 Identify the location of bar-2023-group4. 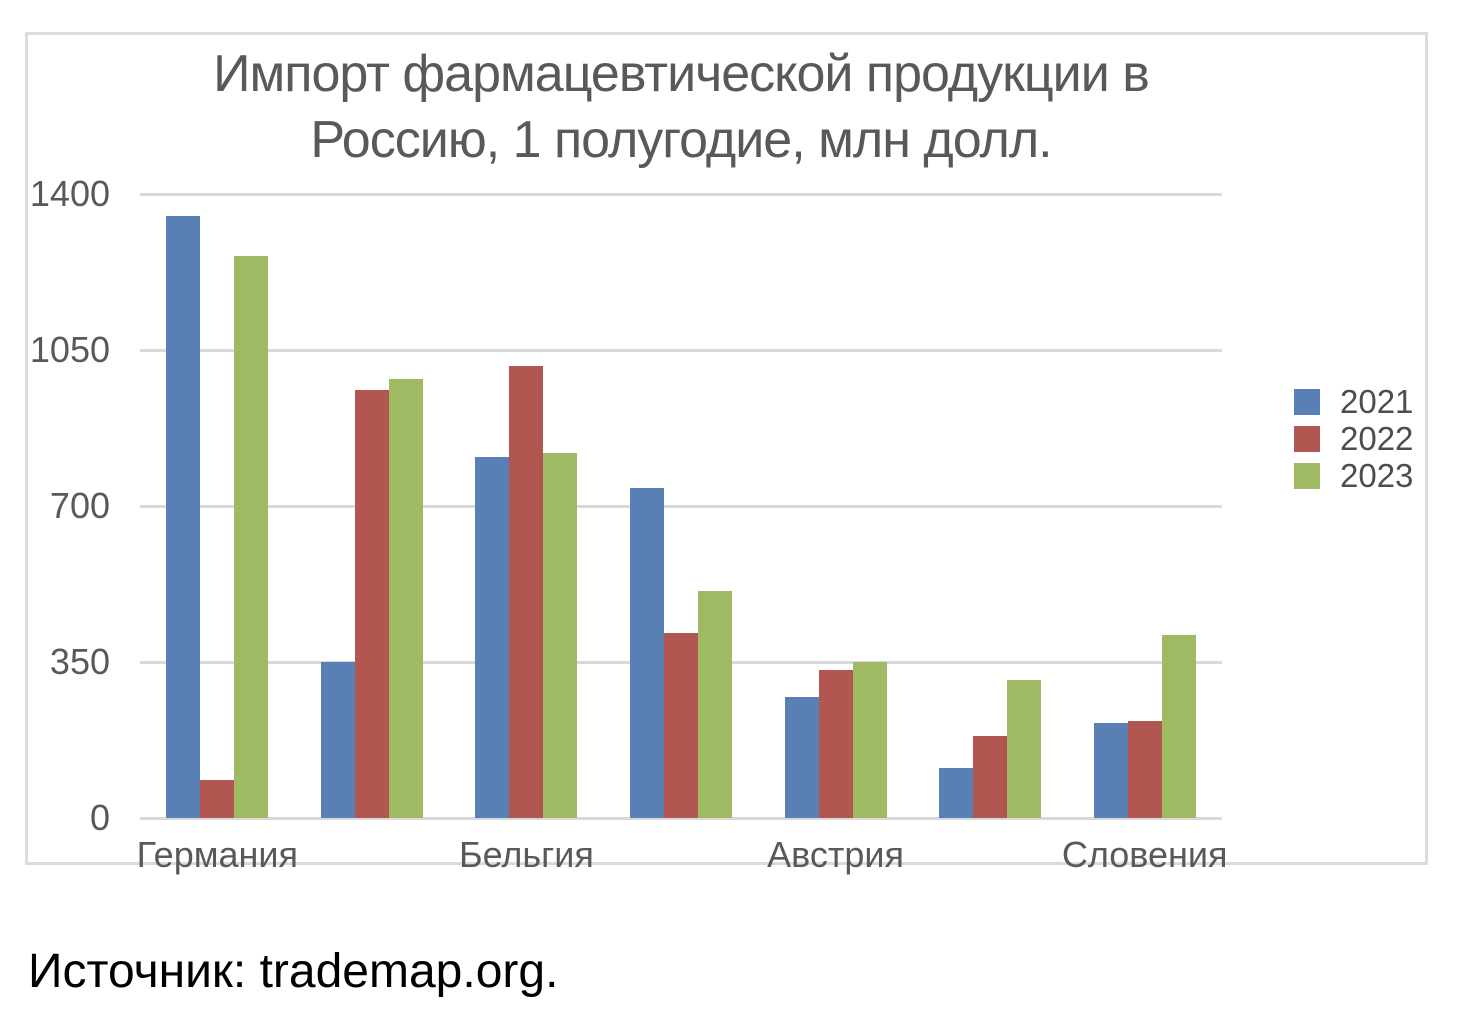
(715, 704).